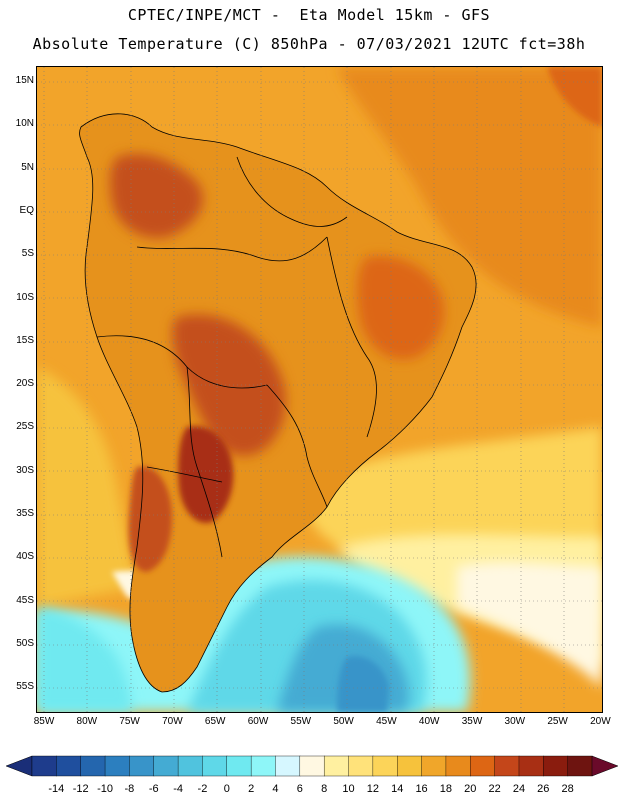 This screenshot has width=618, height=800. What do you see at coordinates (301, 721) in the screenshot?
I see `longitude-label: 55W` at bounding box center [301, 721].